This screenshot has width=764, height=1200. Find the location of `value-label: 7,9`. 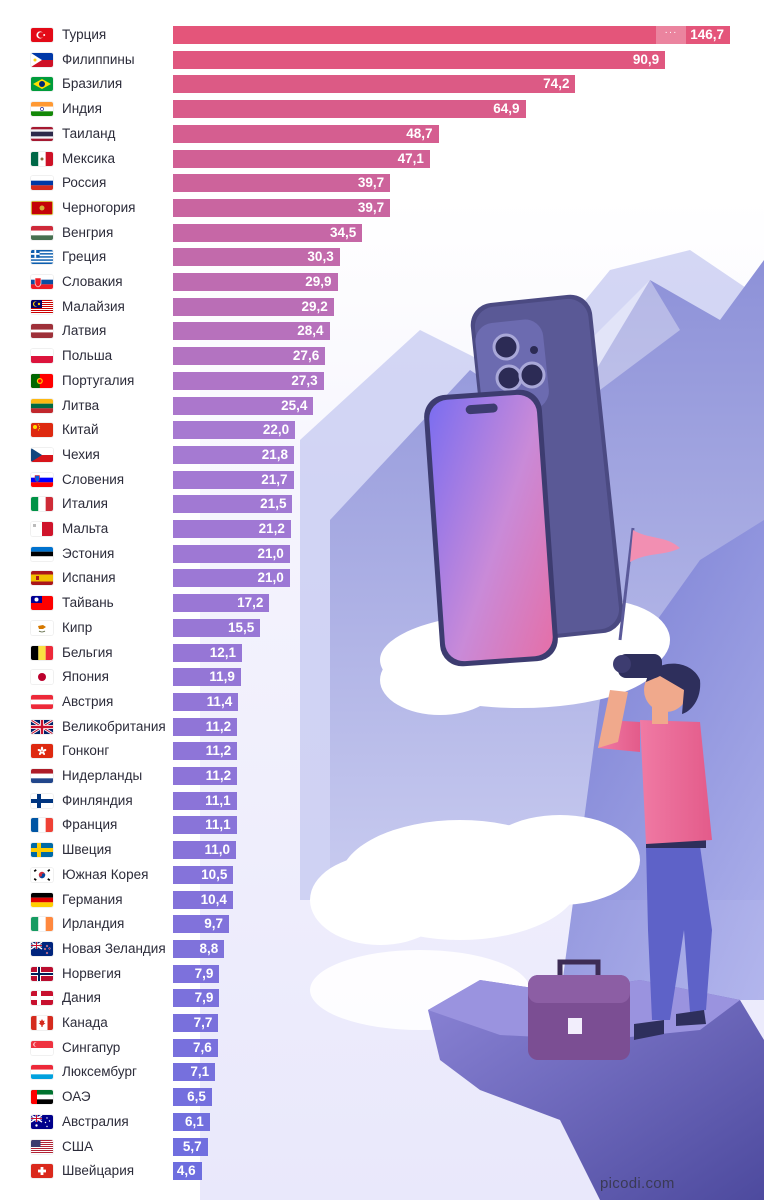

value-label: 7,9 is located at coordinates (204, 973).